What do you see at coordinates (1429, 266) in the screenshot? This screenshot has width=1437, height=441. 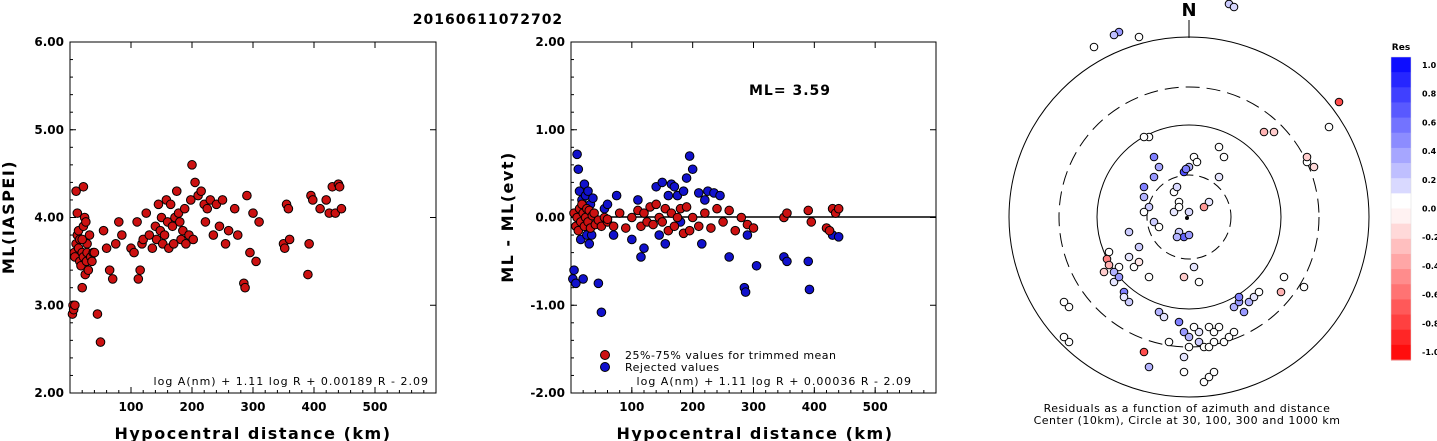 I see `colorbar-tick-label: -0.4` at bounding box center [1429, 266].